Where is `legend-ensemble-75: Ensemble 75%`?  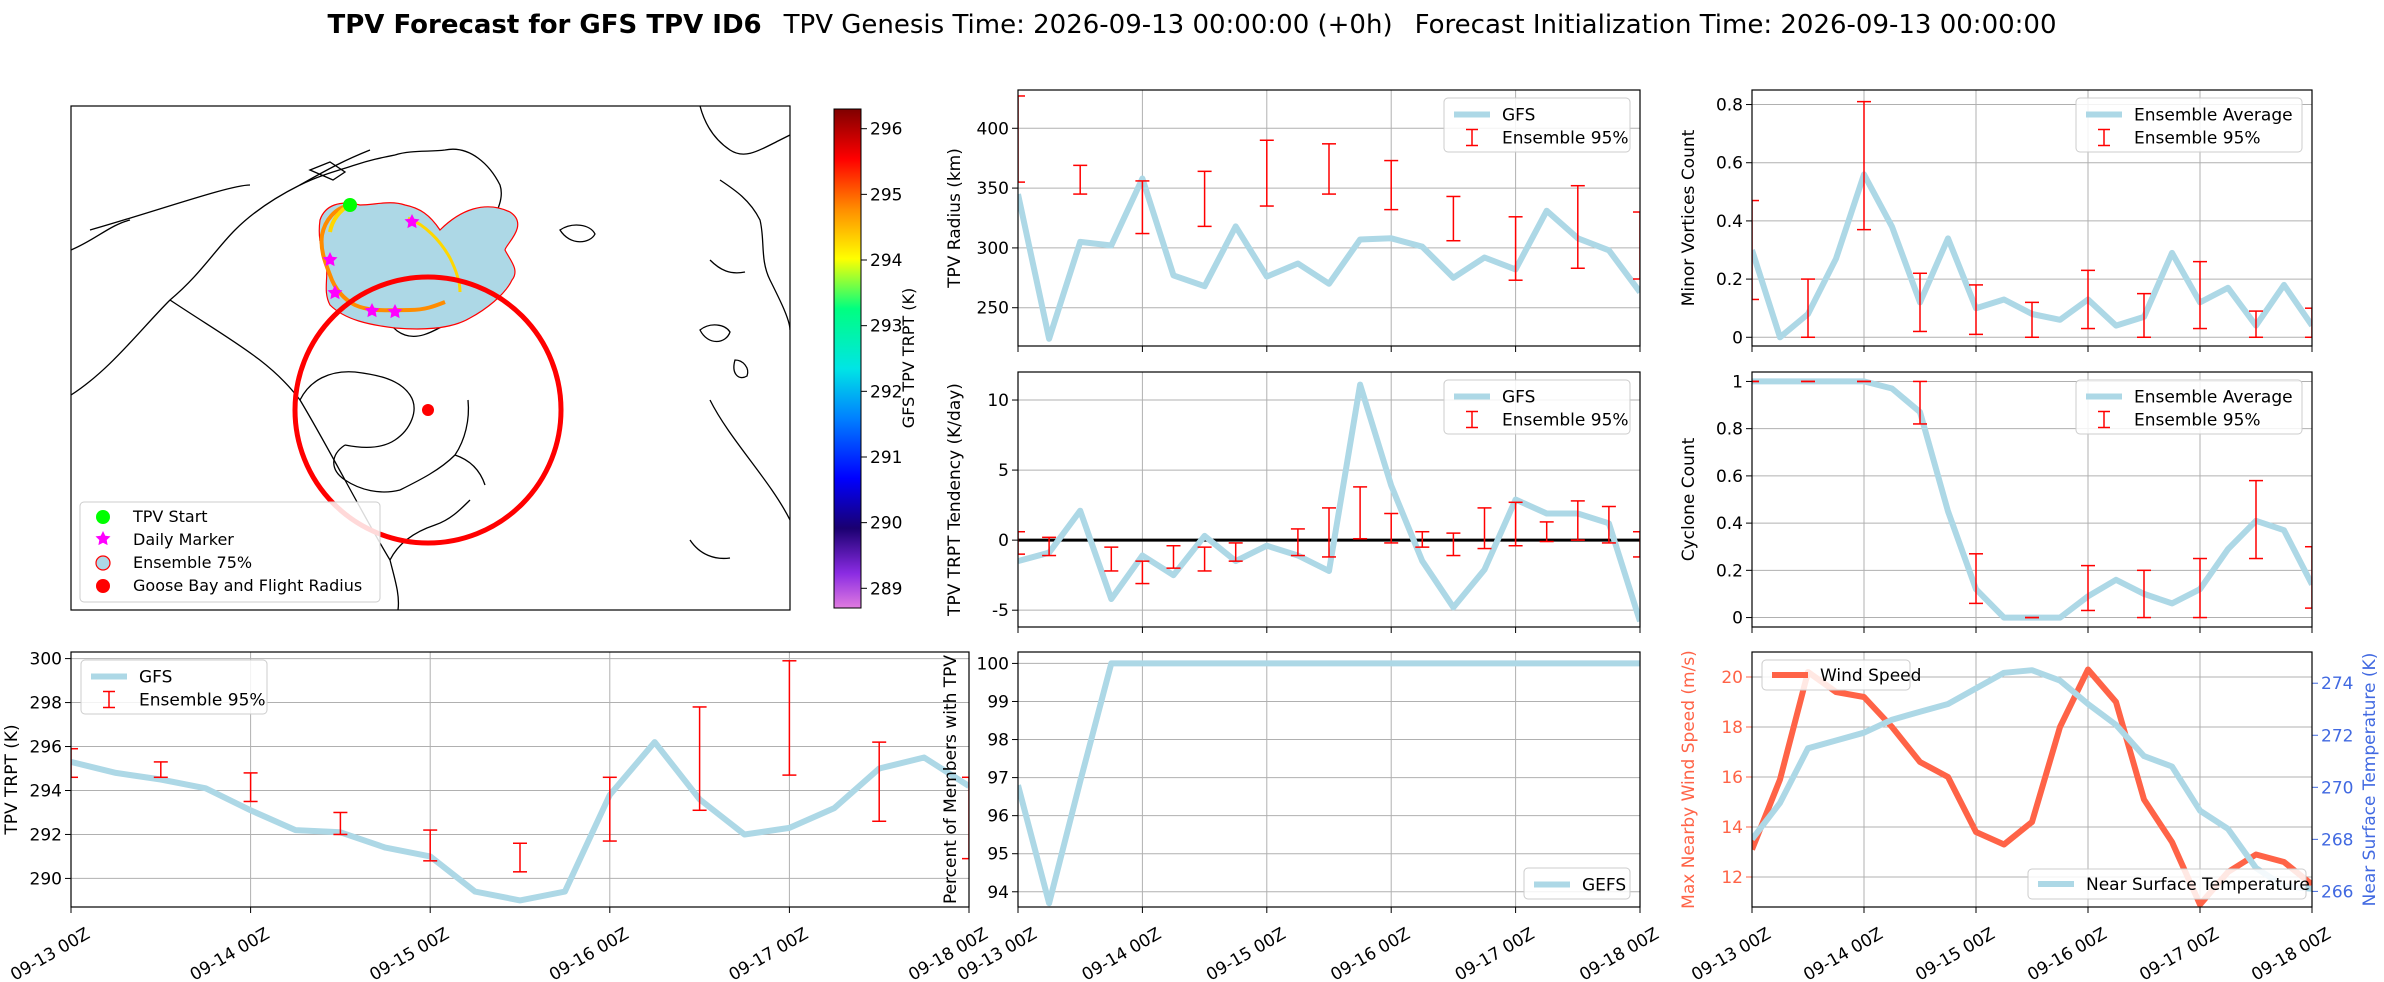
legend-ensemble-75: Ensemble 75% is located at coordinates (192, 562).